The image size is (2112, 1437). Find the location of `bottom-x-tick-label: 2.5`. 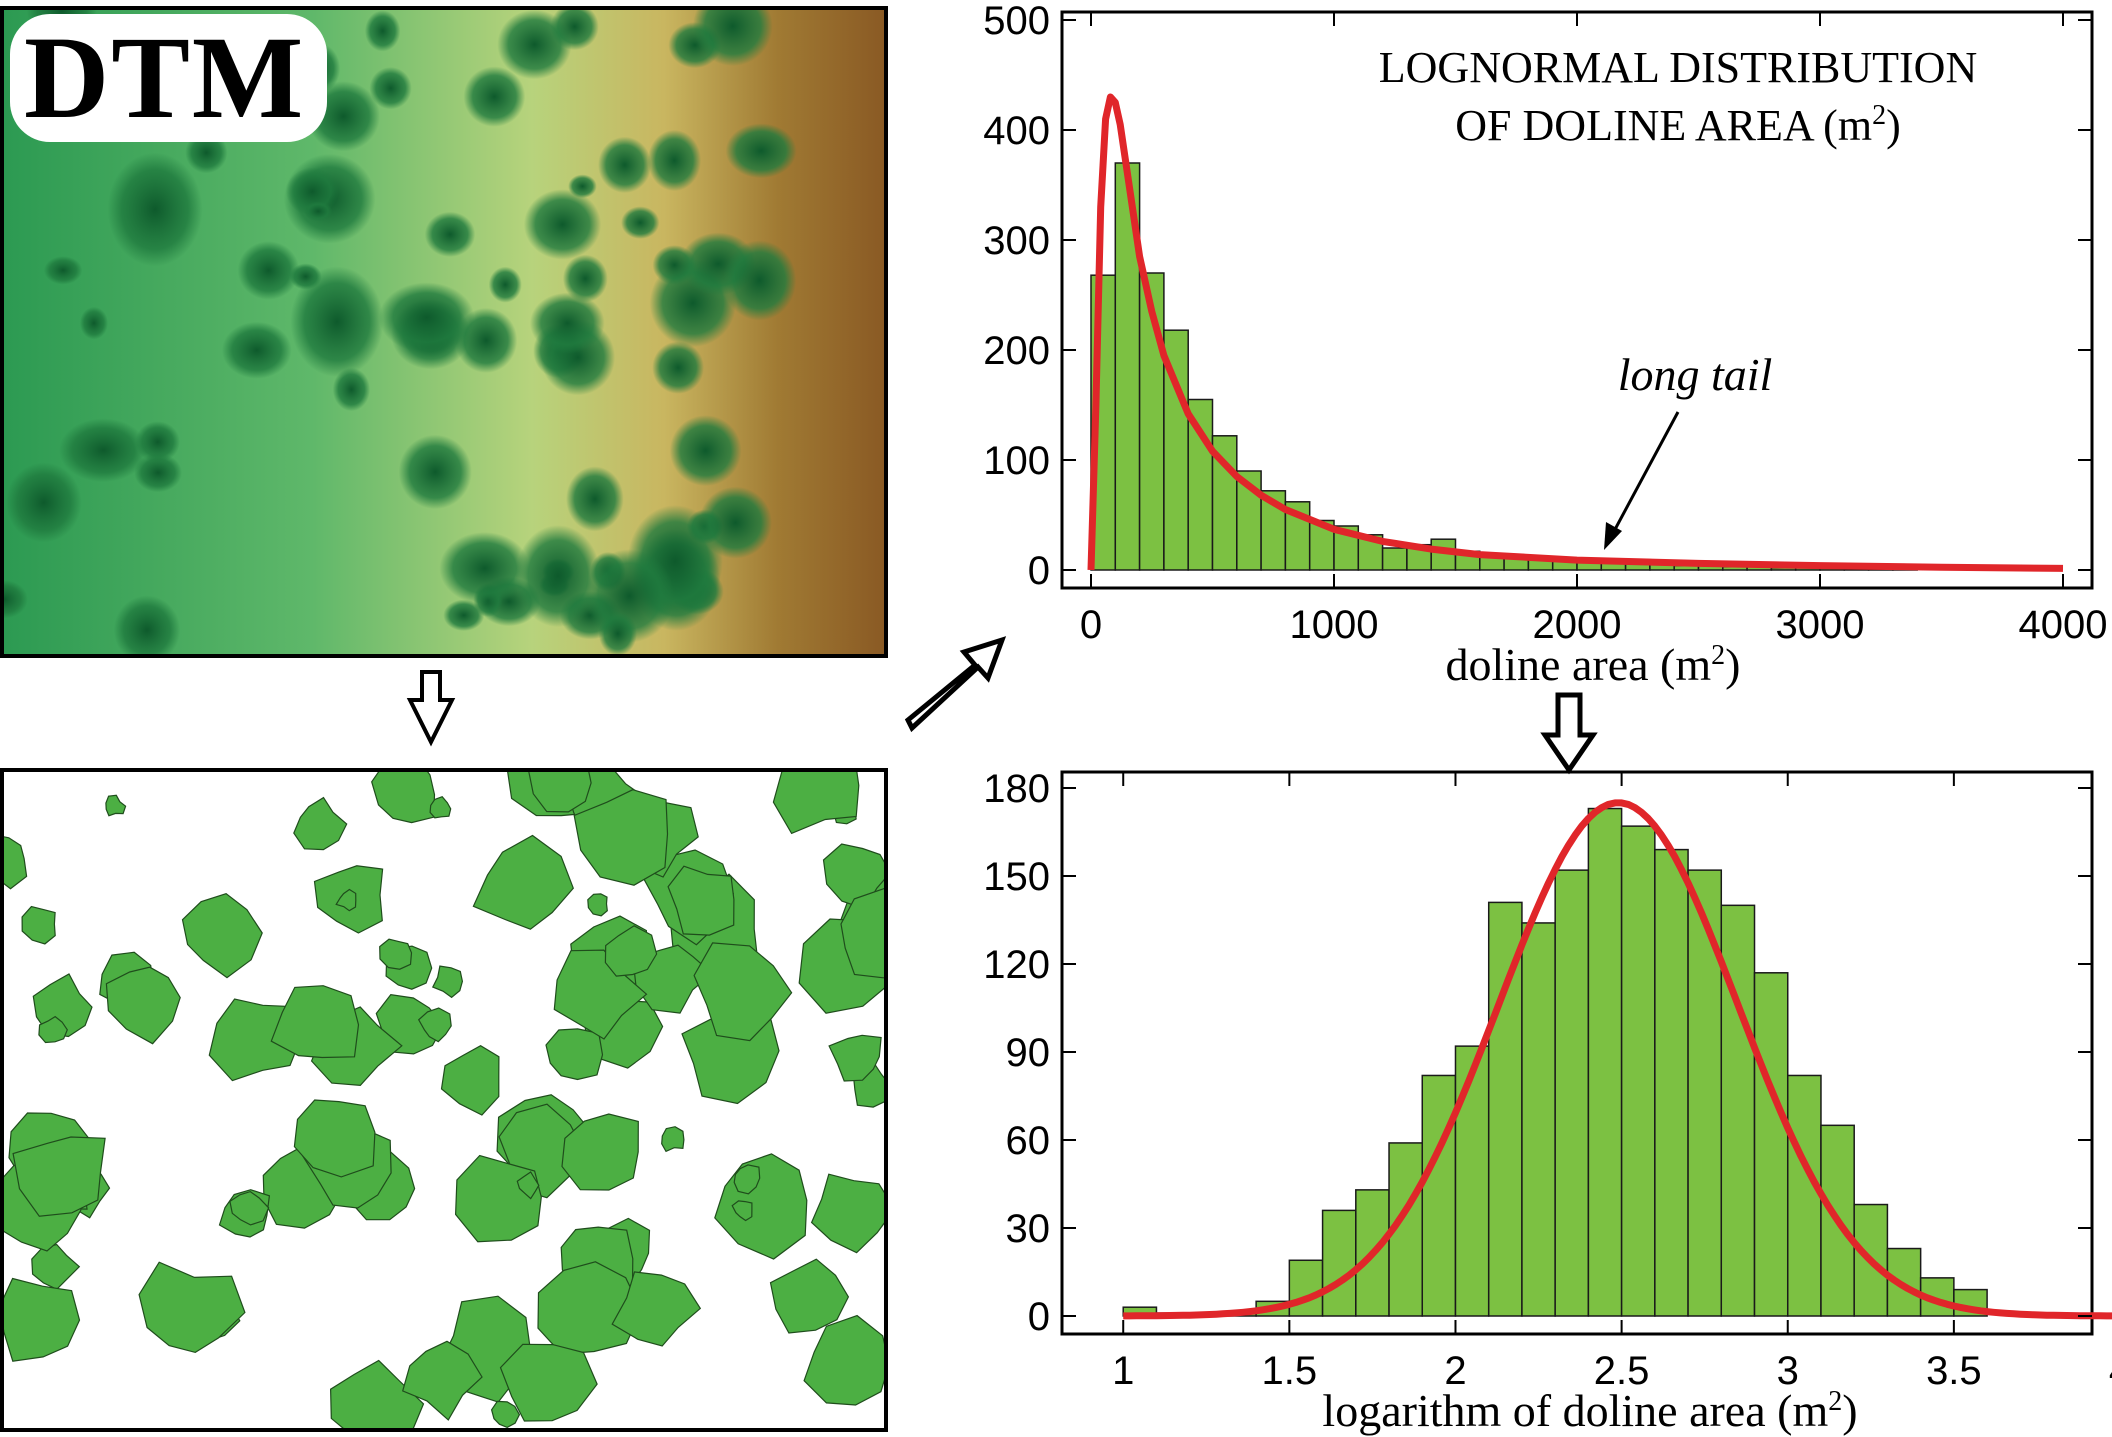

bottom-x-tick-label: 2.5 is located at coordinates (1622, 1371).